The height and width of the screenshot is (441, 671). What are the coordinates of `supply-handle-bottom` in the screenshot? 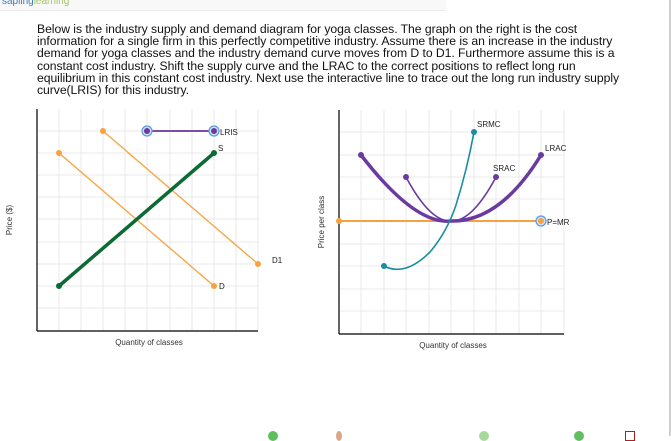 It's located at (59, 286).